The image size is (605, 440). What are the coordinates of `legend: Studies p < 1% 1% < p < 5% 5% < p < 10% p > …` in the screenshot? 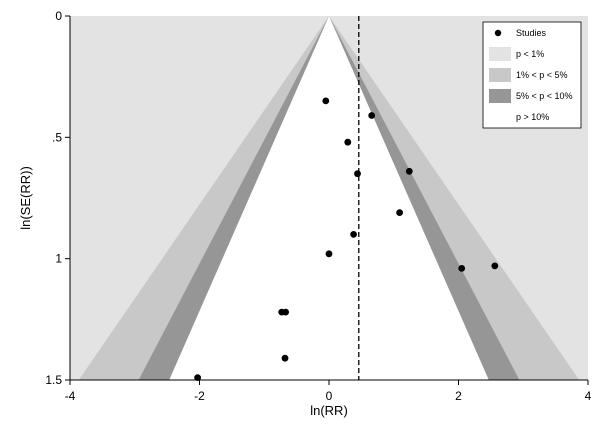 It's located at (532, 75).